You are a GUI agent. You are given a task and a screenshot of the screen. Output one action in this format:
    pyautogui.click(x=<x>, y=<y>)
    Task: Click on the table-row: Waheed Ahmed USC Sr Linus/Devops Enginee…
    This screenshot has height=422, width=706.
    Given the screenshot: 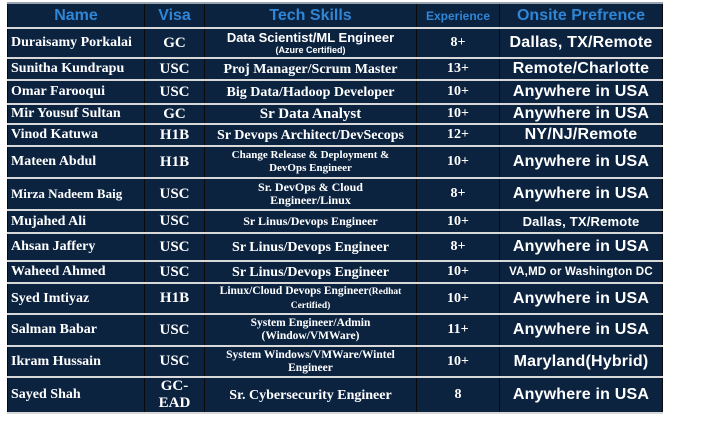 What is the action you would take?
    pyautogui.click(x=335, y=272)
    